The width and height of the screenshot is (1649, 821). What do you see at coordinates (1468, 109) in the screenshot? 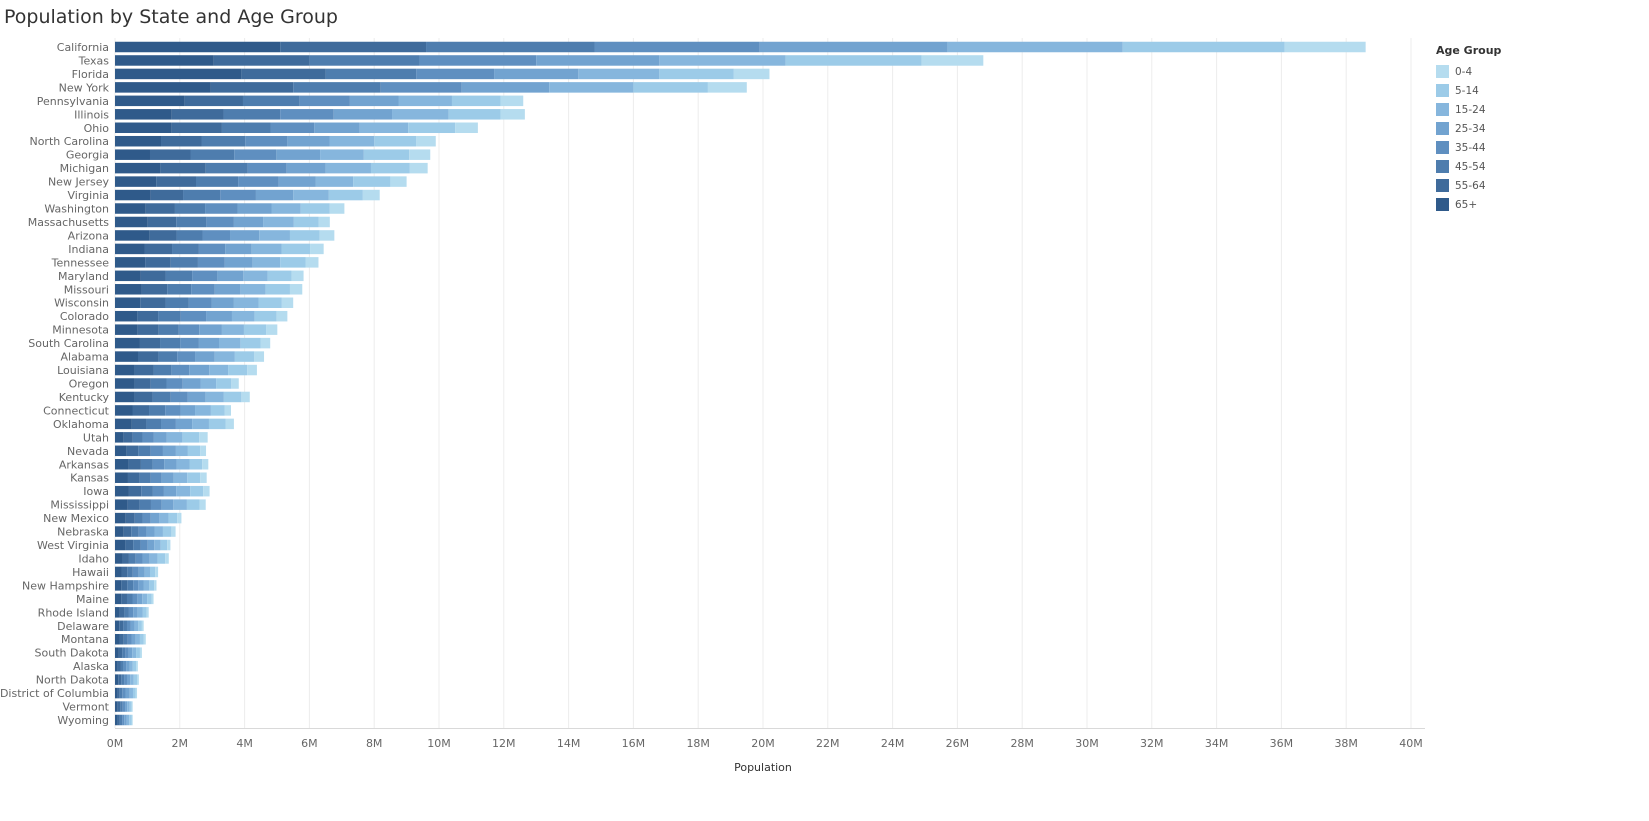
I see `legend-item: 15-24` at bounding box center [1468, 109].